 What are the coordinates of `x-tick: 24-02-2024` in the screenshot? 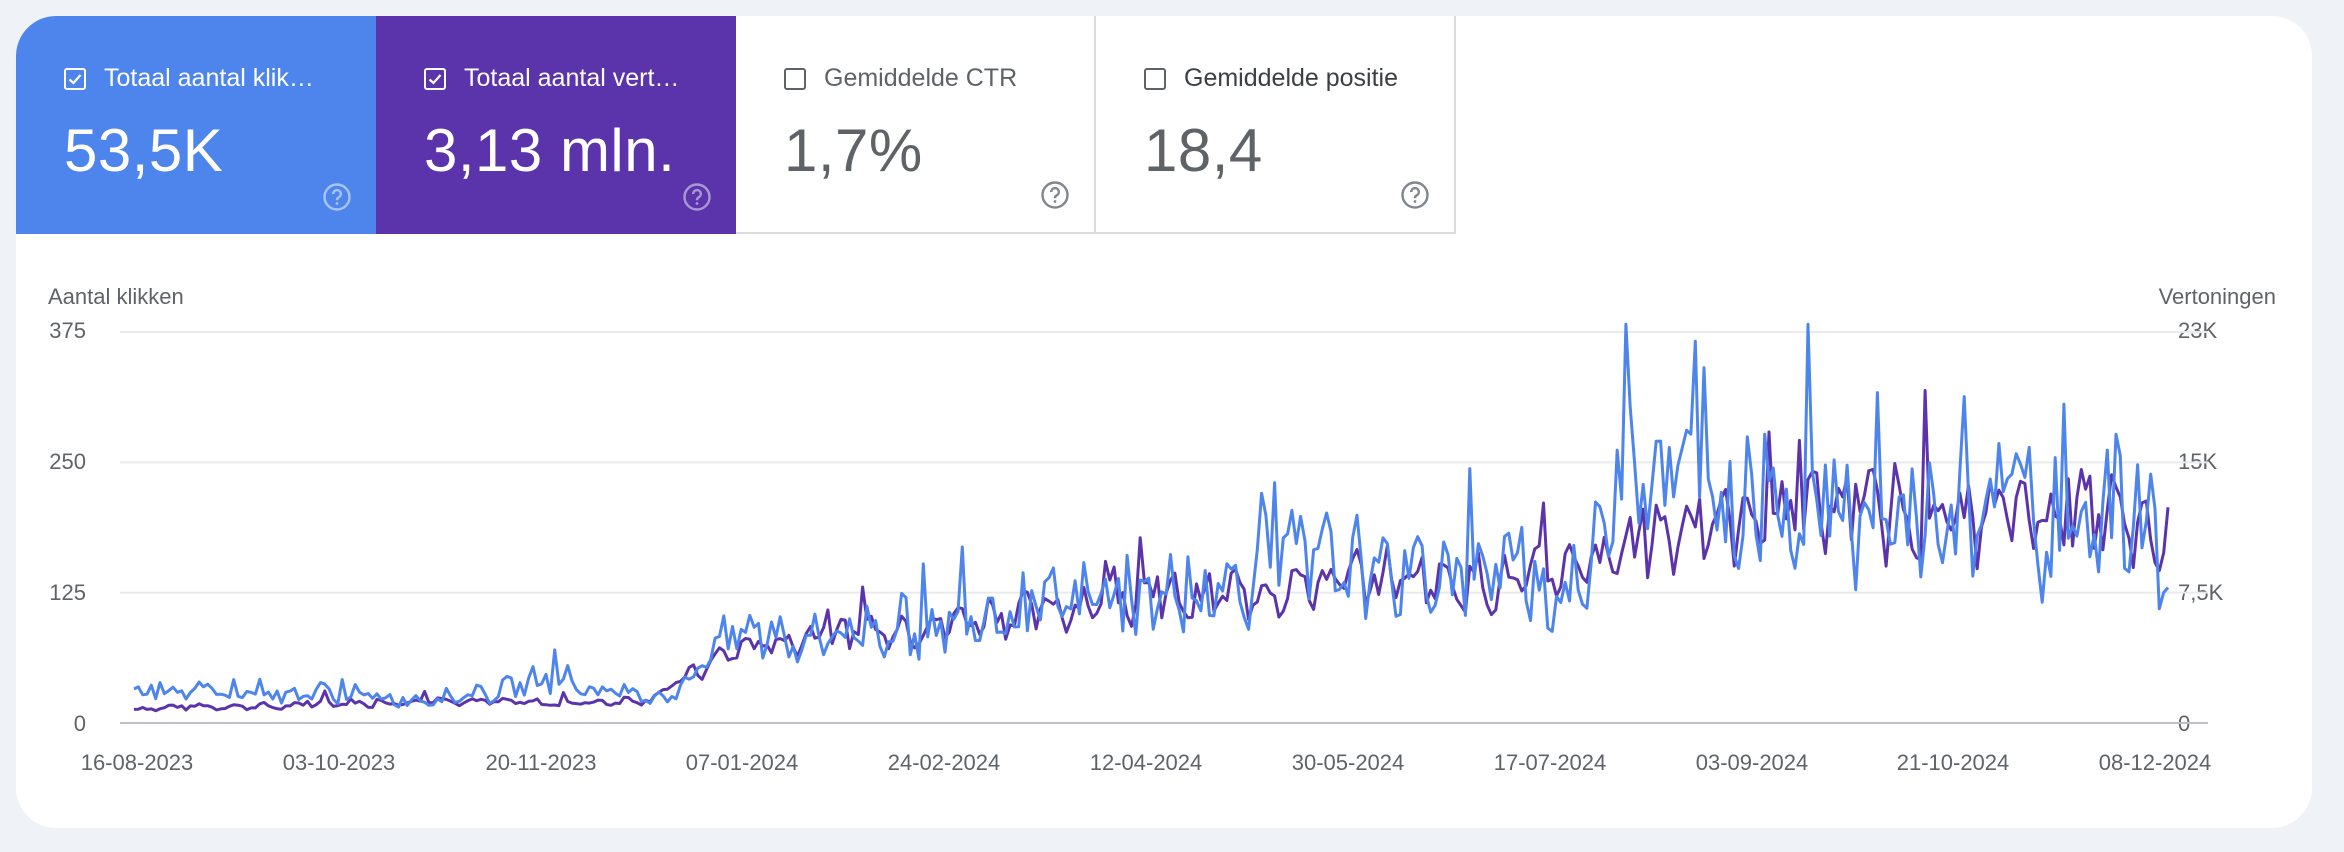 It's located at (944, 762).